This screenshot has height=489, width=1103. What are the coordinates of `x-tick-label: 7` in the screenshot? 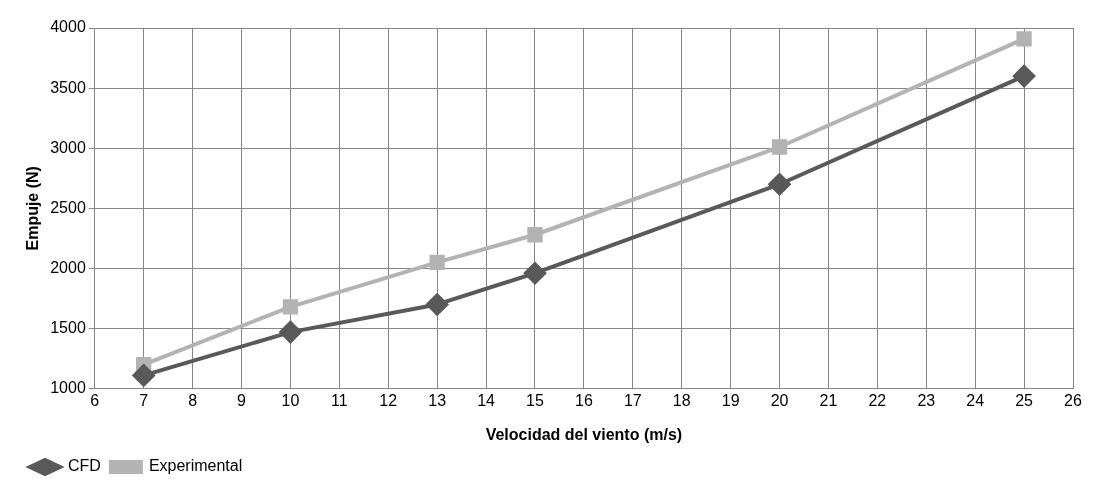 It's located at (144, 400).